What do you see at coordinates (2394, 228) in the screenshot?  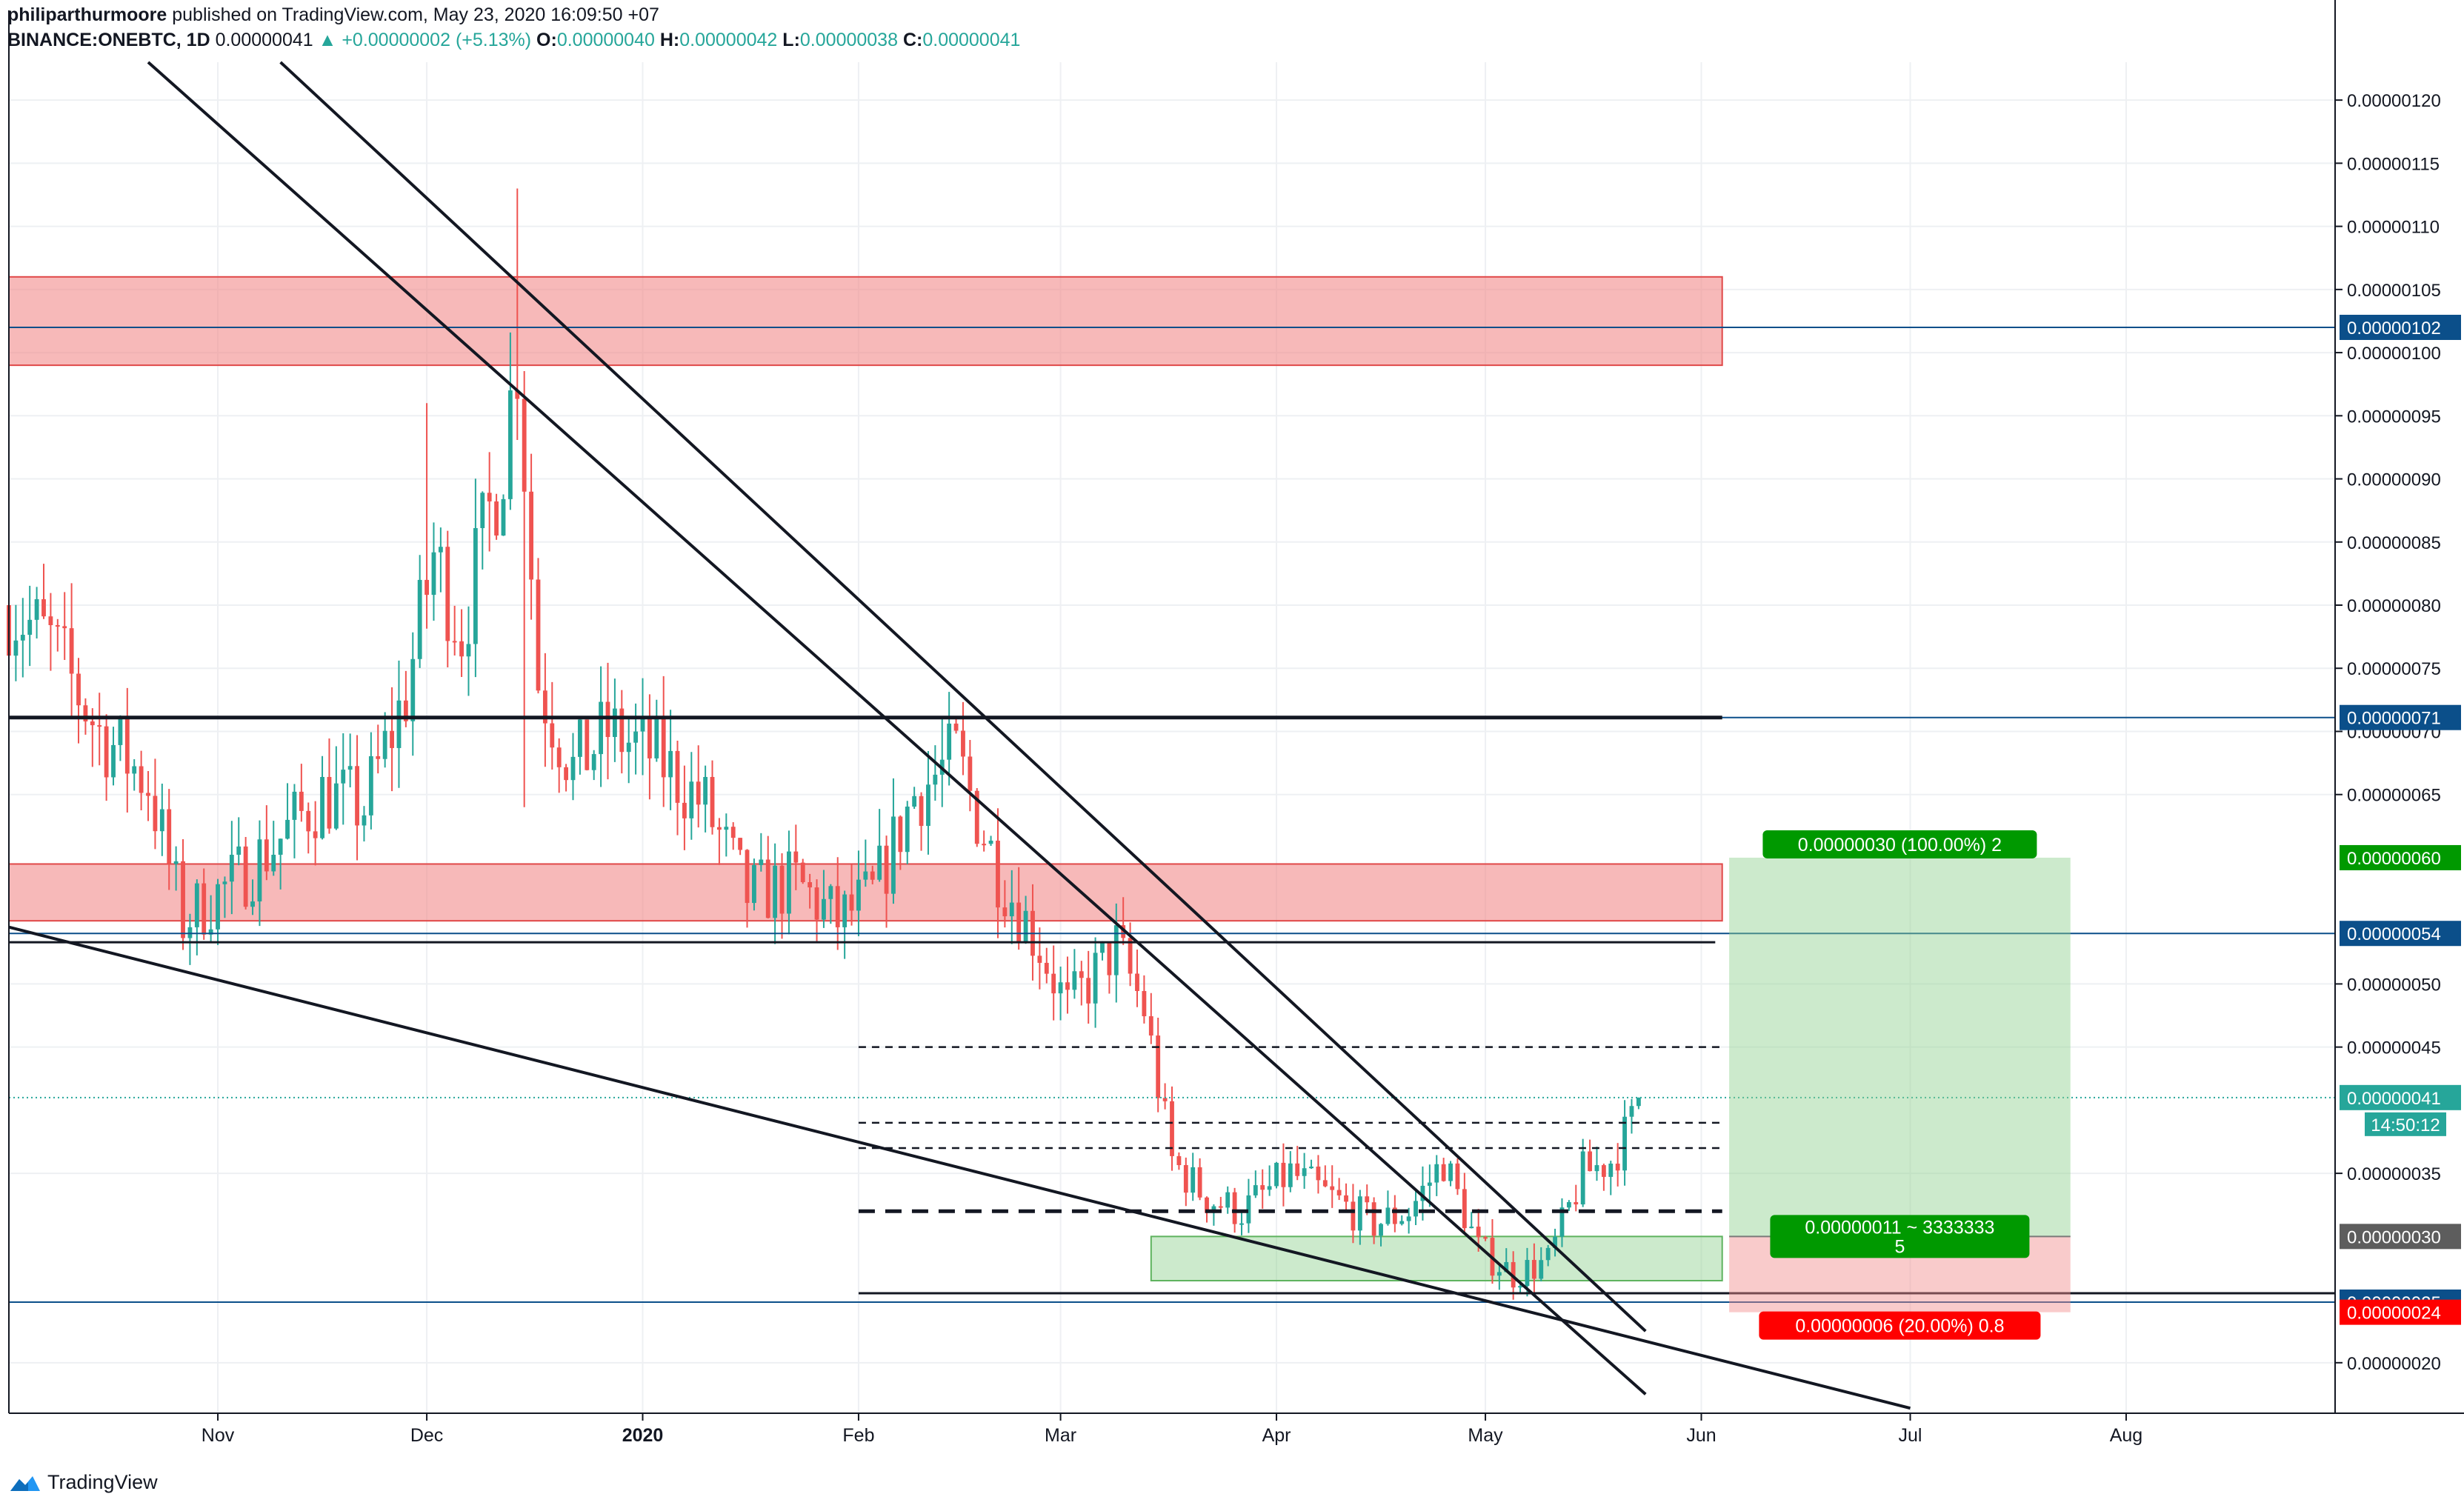 I see `y-tick-label: 0.00000110` at bounding box center [2394, 228].